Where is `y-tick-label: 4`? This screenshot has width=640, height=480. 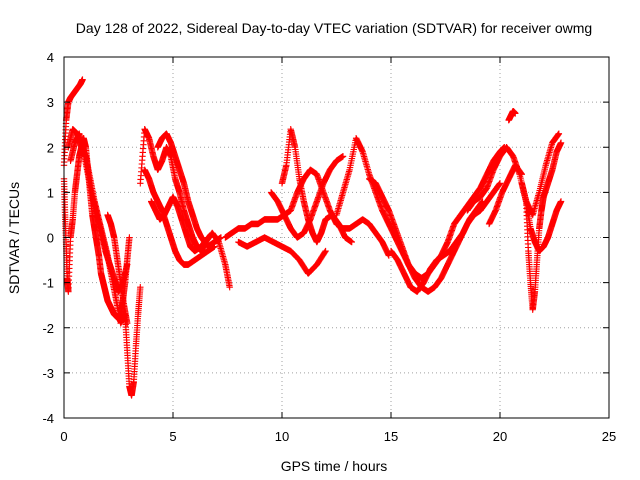 y-tick-label: 4 is located at coordinates (50, 57).